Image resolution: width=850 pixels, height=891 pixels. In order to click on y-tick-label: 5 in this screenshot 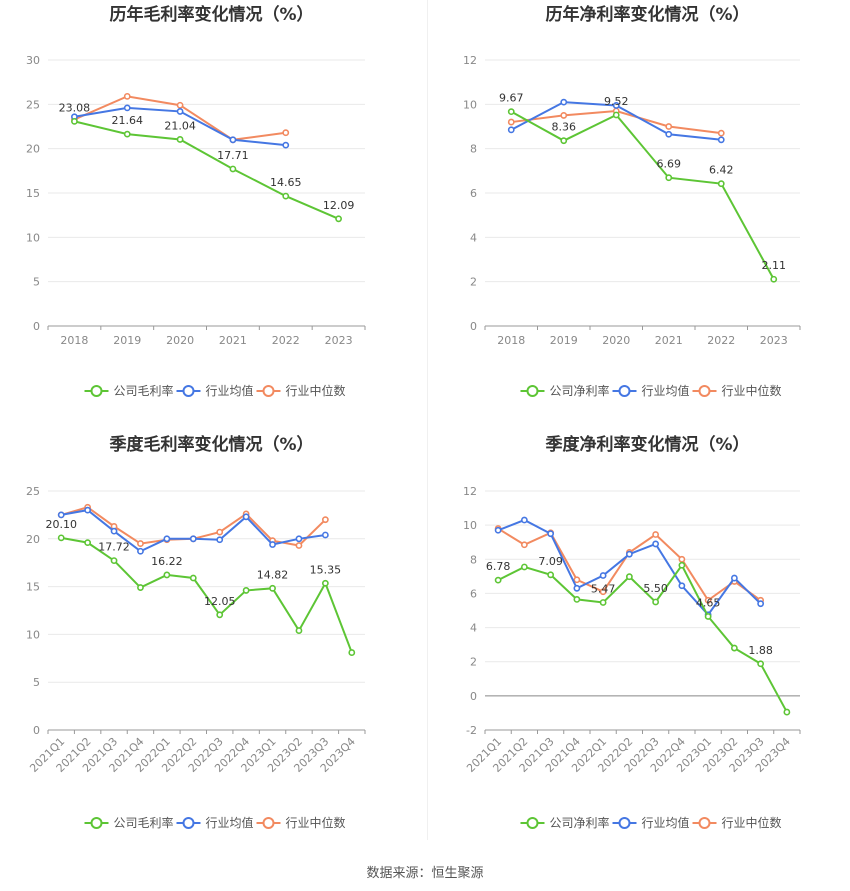, I will do `click(36, 282)`.